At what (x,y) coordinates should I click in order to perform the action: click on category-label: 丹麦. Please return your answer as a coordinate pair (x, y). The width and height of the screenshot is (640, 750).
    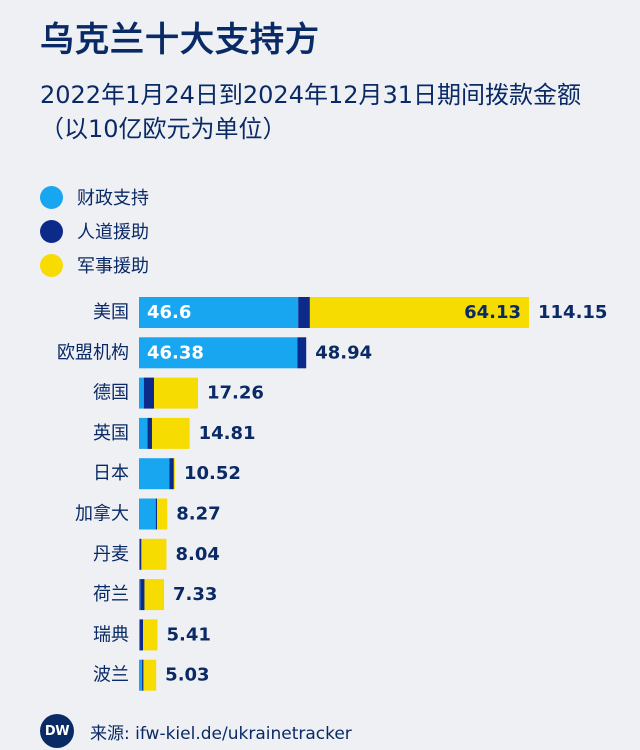
    Looking at the image, I should click on (111, 554).